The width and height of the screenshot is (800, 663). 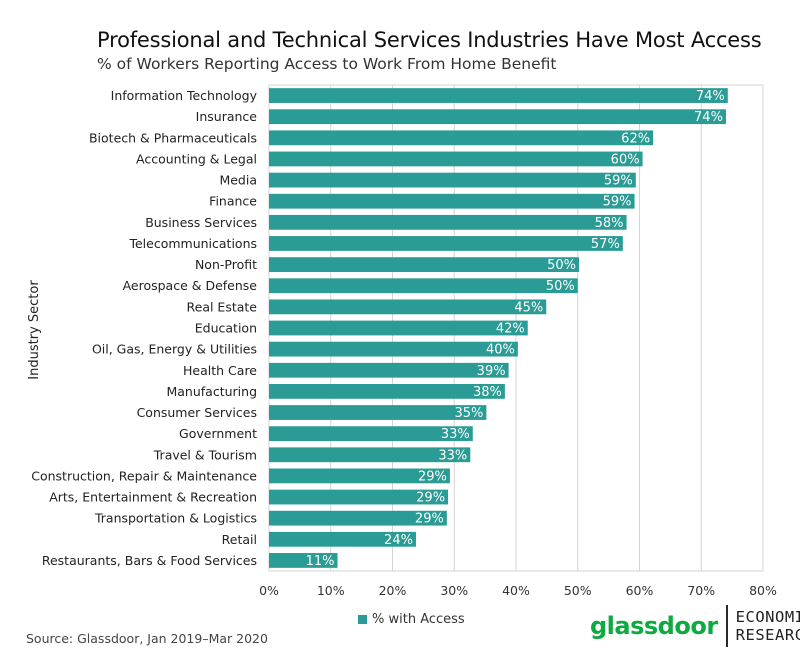 What do you see at coordinates (190, 285) in the screenshot?
I see `category-label: Aerospace & Defense` at bounding box center [190, 285].